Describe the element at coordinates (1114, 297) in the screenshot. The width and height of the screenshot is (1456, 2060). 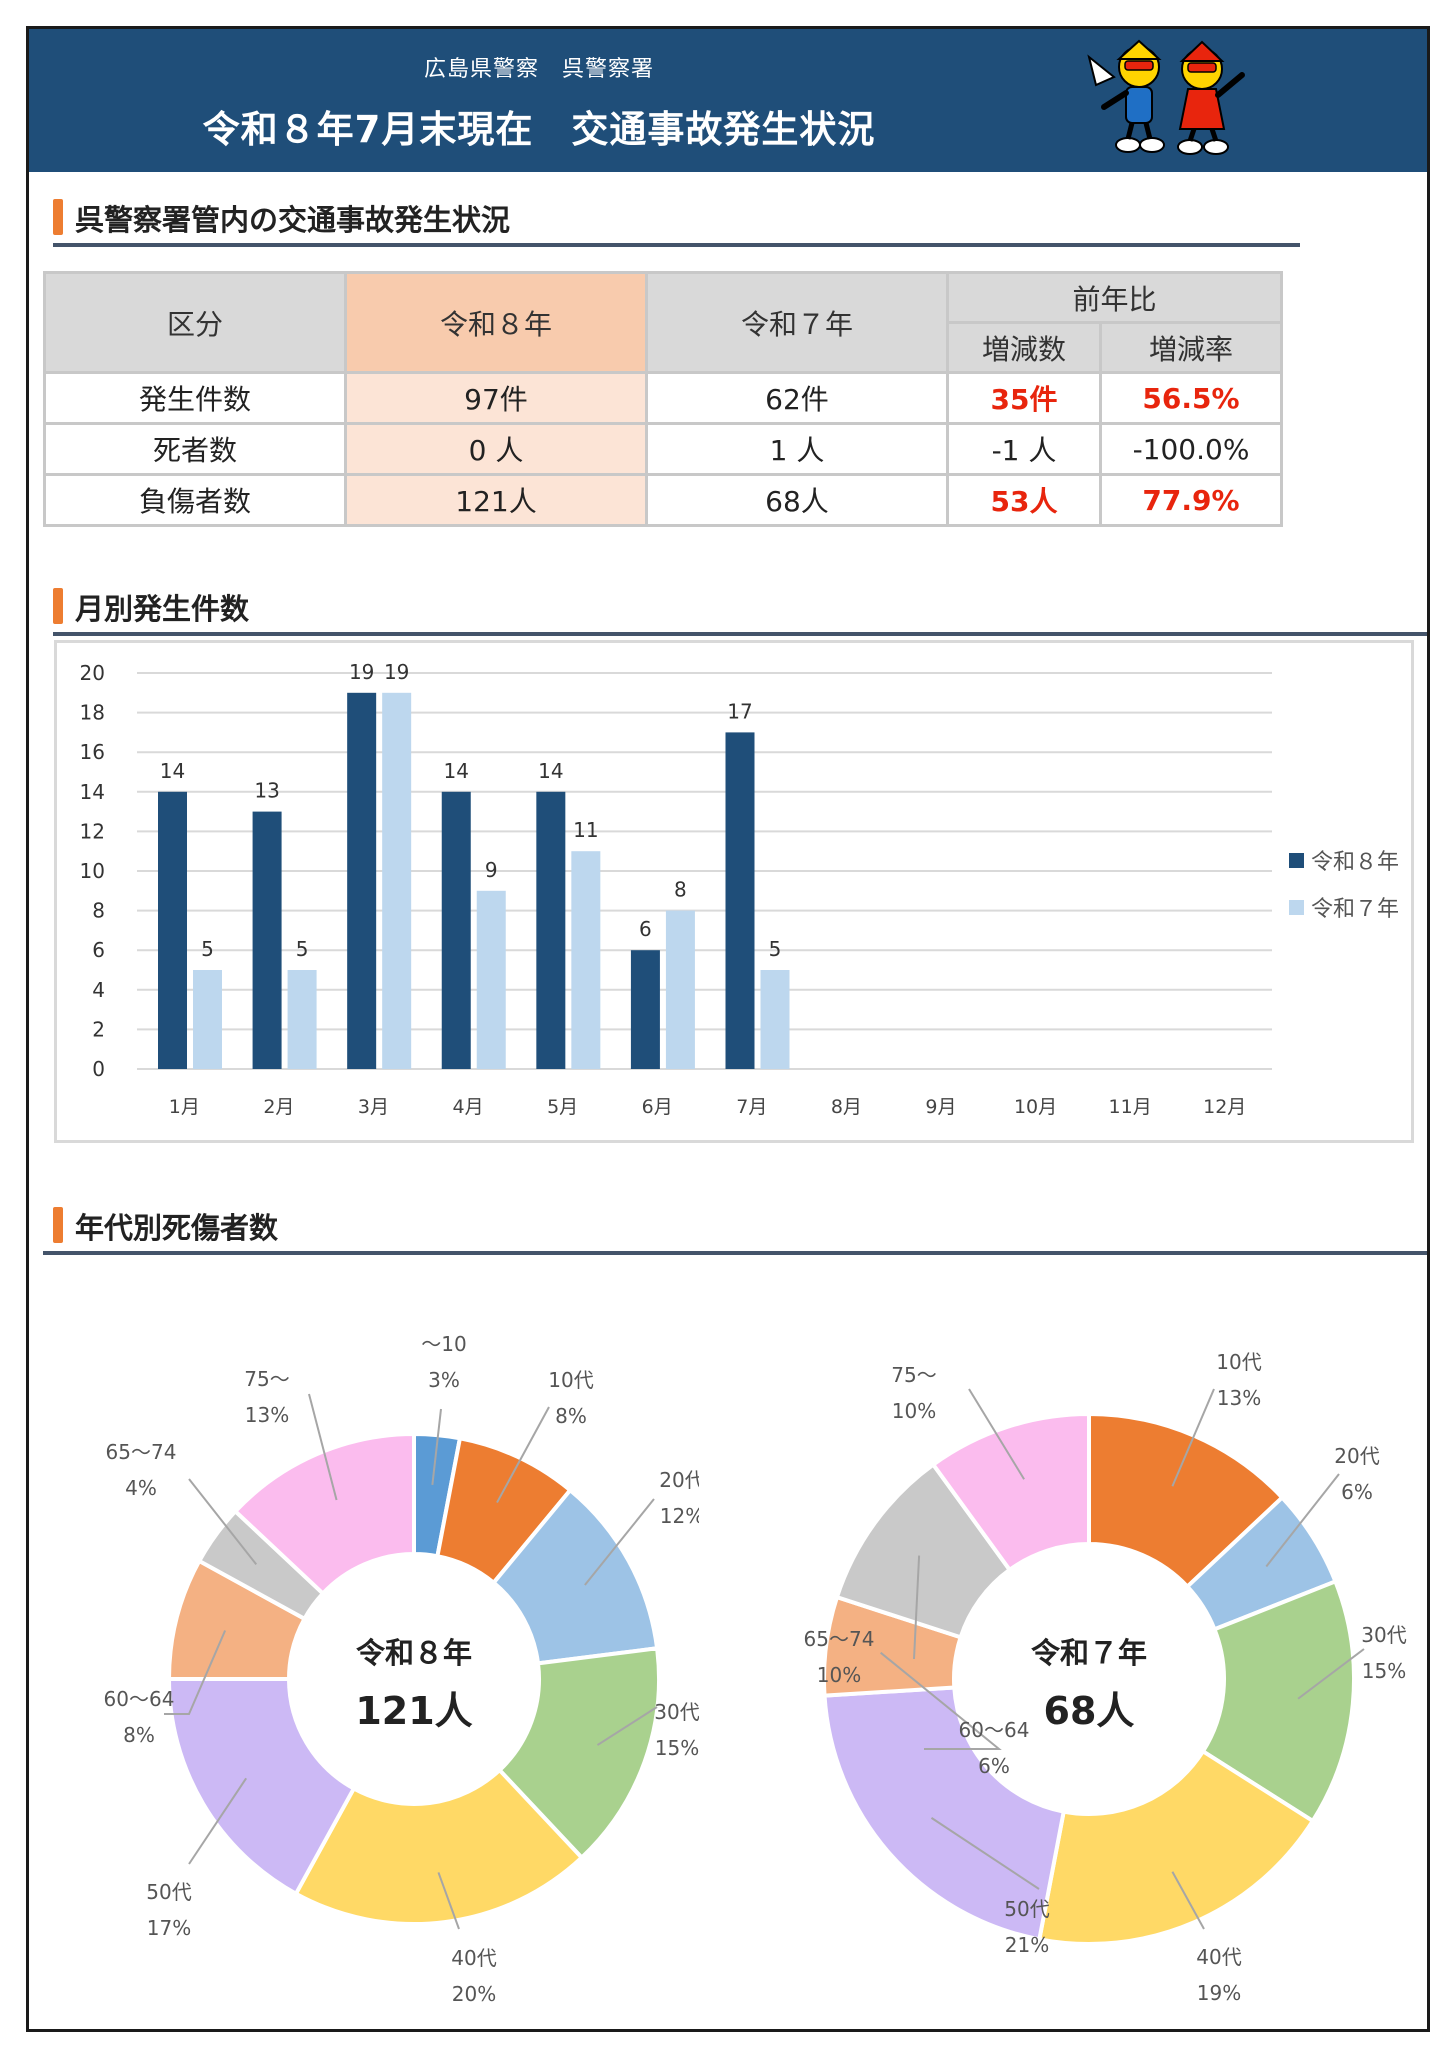
I see `header-compare: 前年比` at that location.